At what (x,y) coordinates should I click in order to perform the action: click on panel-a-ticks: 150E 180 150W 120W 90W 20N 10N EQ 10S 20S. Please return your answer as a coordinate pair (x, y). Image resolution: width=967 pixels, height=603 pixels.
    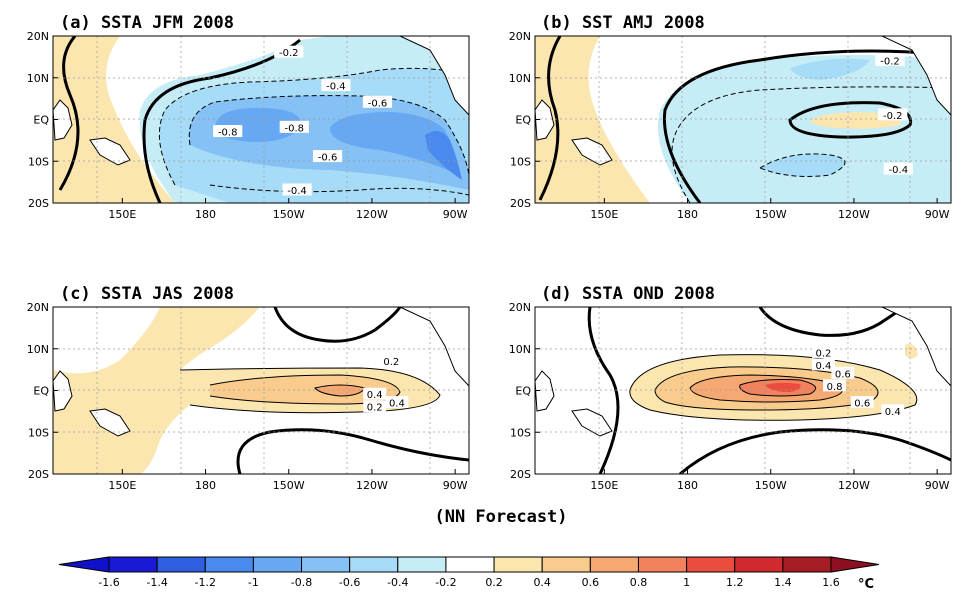
    Looking at the image, I should click on (247, 125).